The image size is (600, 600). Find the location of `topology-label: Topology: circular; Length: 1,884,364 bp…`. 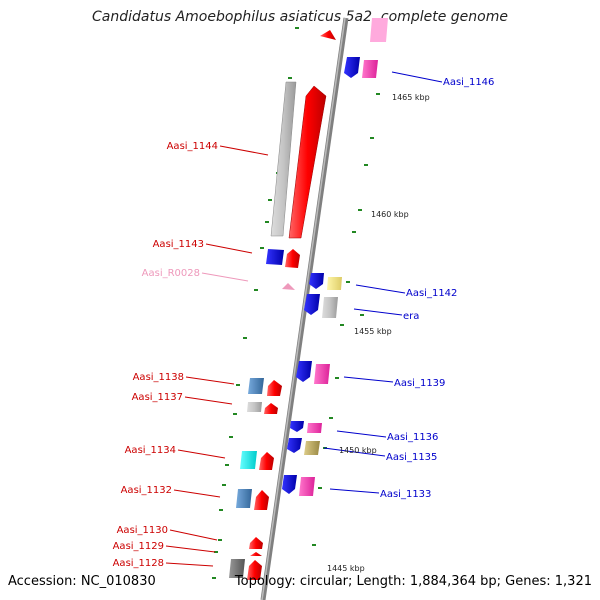

topology-label: Topology: circular; Length: 1,884,364 bp… is located at coordinates (413, 581).